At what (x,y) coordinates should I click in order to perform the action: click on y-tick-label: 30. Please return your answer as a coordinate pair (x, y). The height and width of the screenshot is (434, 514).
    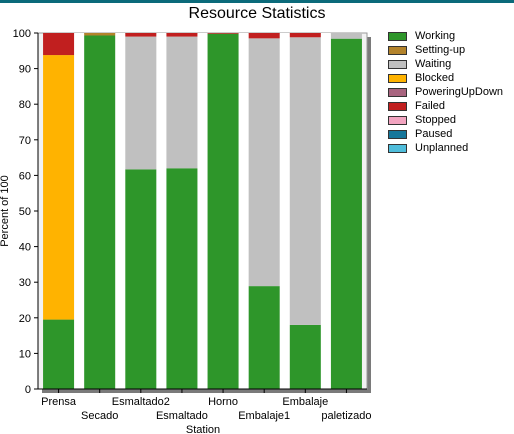
    Looking at the image, I should click on (25, 283).